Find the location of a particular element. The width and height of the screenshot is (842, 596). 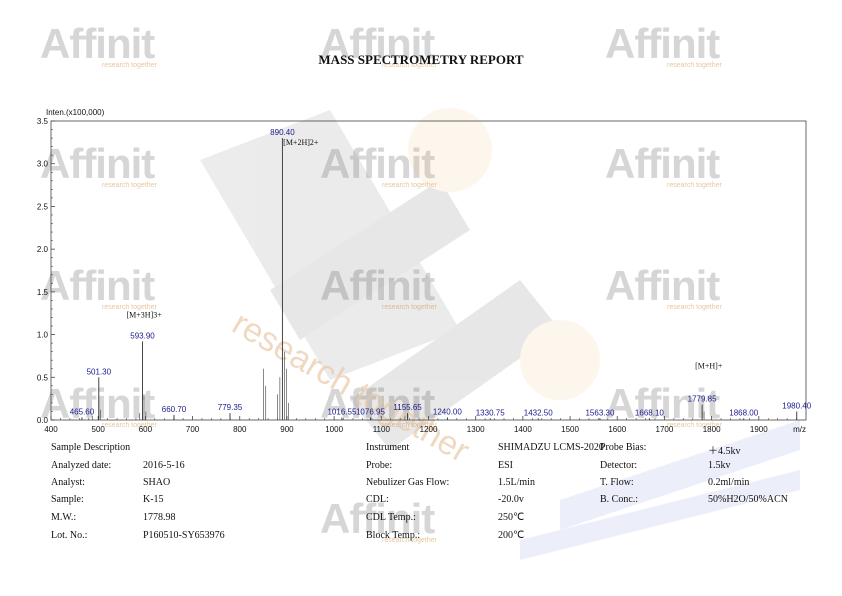

info-value: K-15 is located at coordinates (153, 499).